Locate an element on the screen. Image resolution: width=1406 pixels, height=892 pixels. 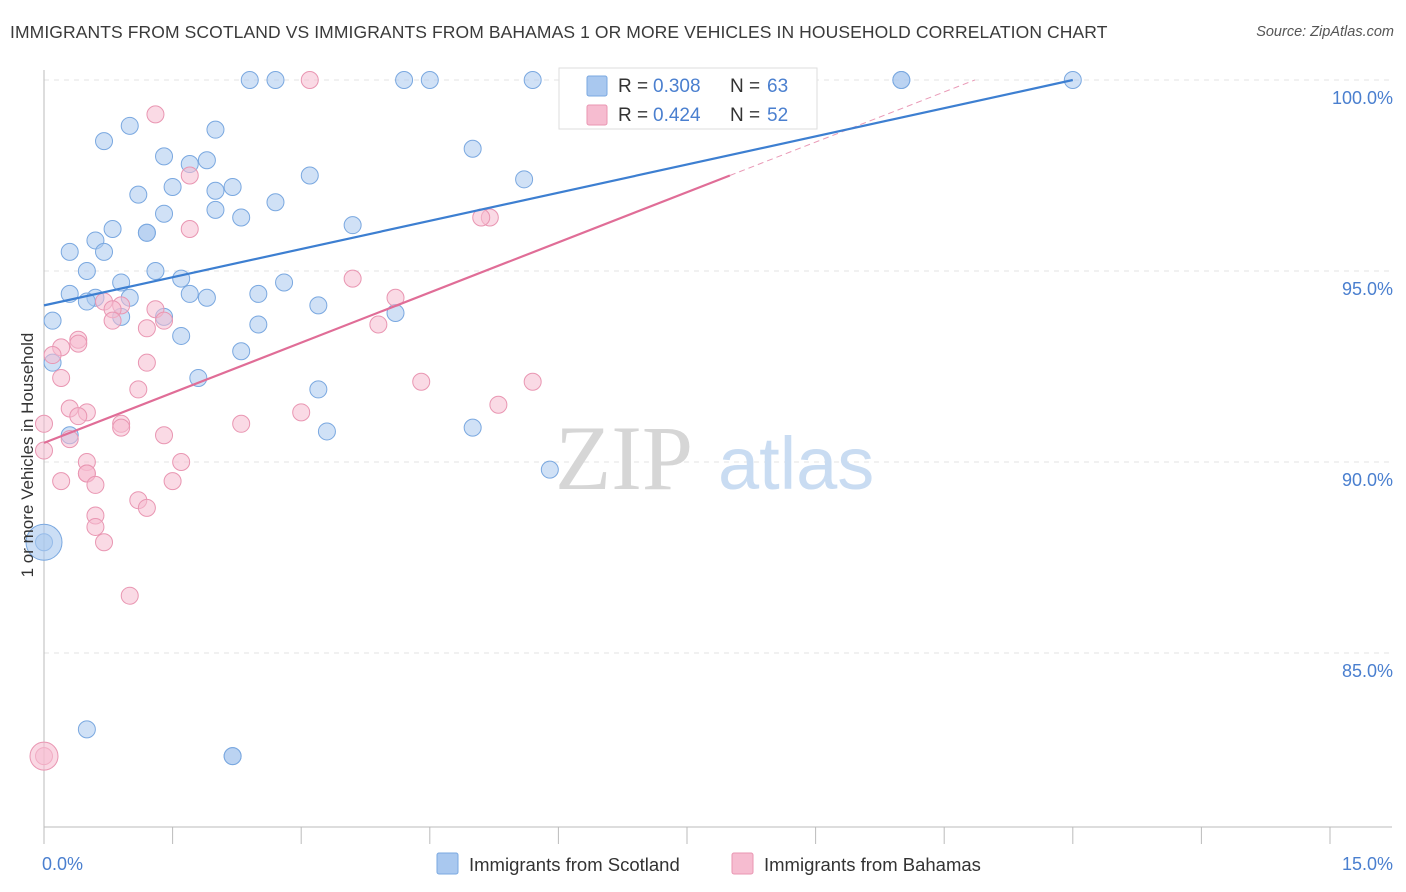
legend-r-value: 0.308 is located at coordinates (677, 86).